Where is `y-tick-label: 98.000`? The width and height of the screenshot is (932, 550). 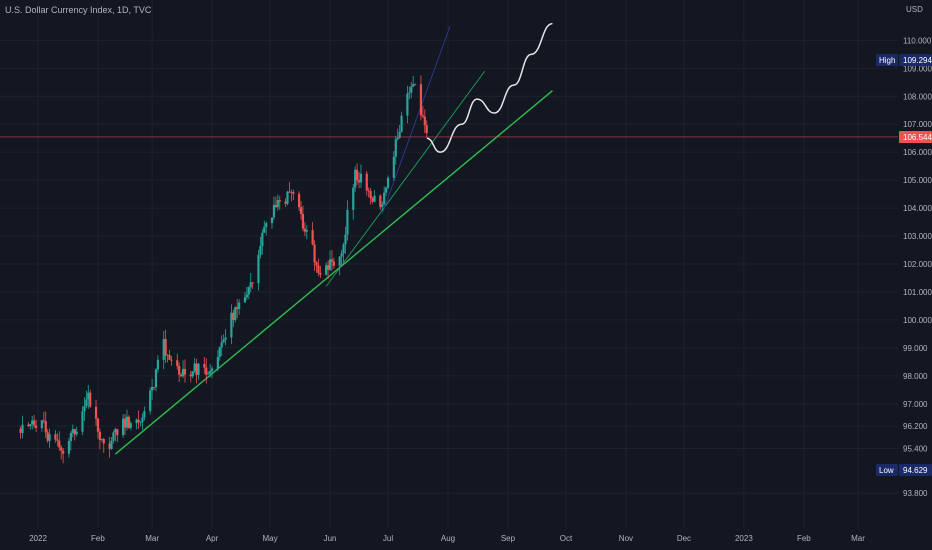 y-tick-label: 98.000 is located at coordinates (915, 376).